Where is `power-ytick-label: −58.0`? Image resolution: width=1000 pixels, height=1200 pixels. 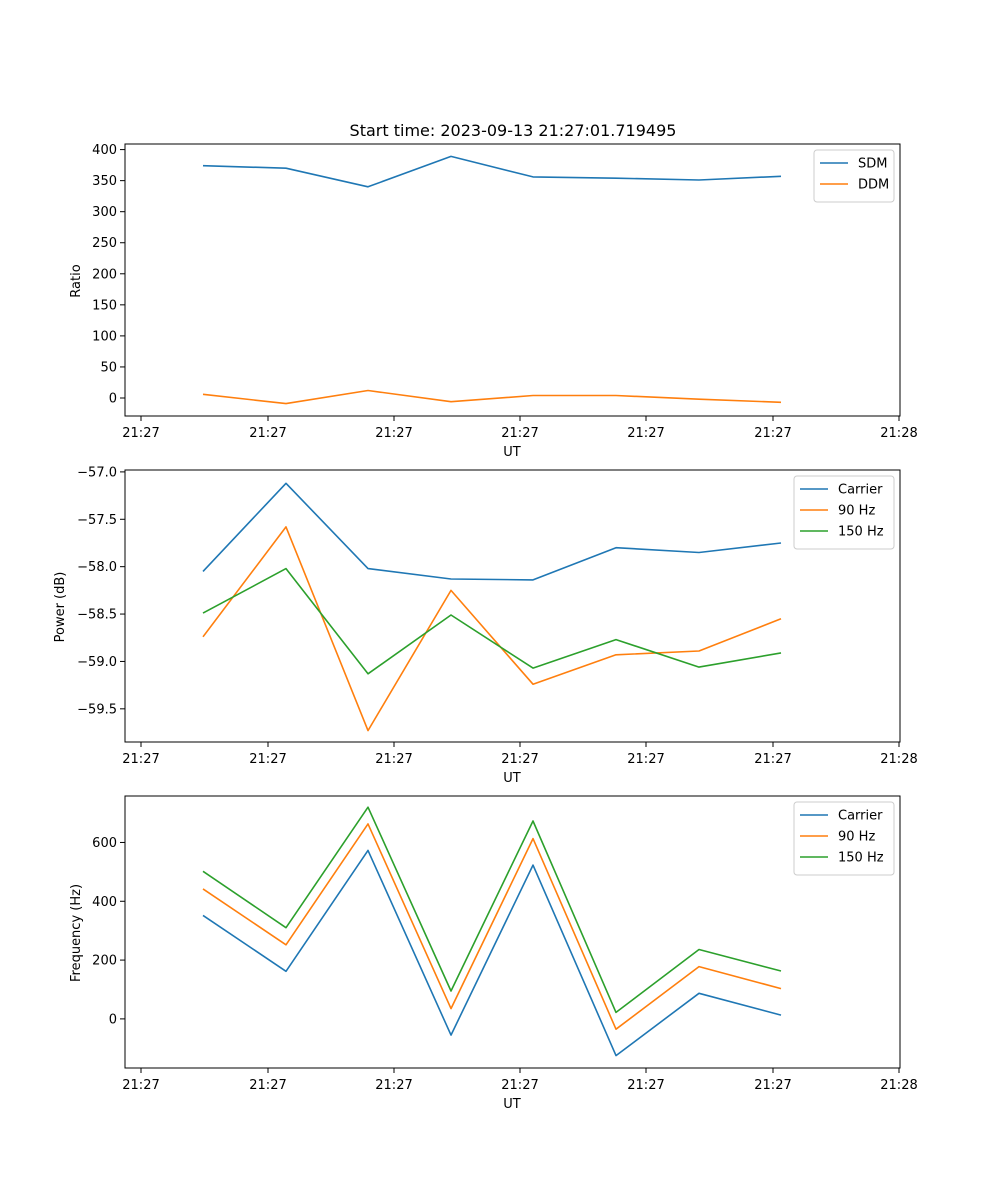 power-ytick-label: −58.0 is located at coordinates (97, 567).